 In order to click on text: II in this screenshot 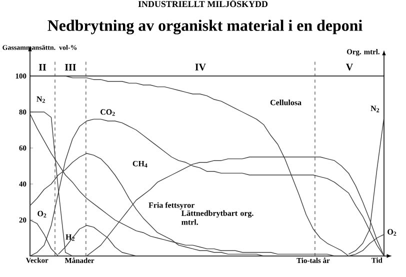, I will do `click(42, 67)`.